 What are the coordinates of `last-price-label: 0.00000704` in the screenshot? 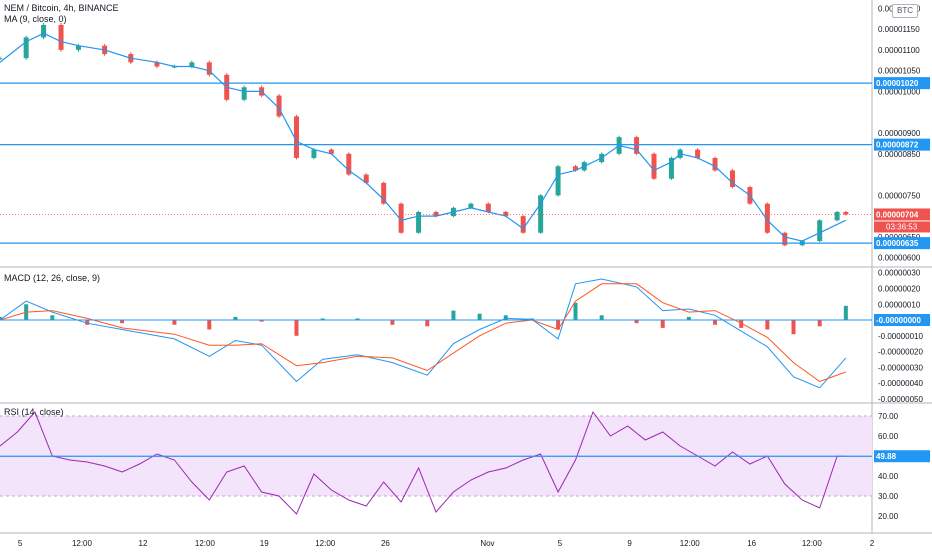 It's located at (897, 214).